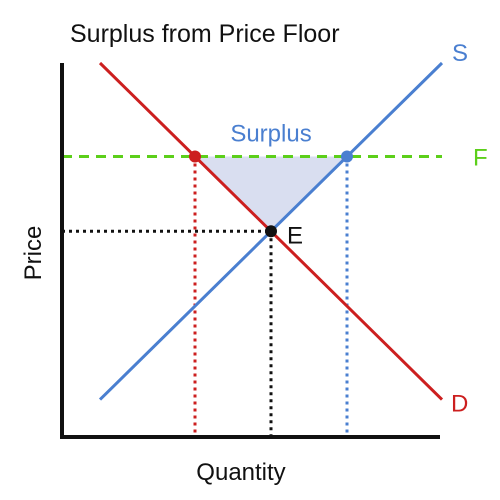 This screenshot has height=500, width=500. I want to click on surplus-area, so click(271, 194).